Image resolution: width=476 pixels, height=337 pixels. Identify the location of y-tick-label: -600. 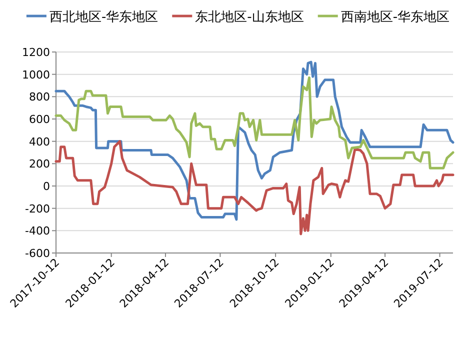
(37, 253).